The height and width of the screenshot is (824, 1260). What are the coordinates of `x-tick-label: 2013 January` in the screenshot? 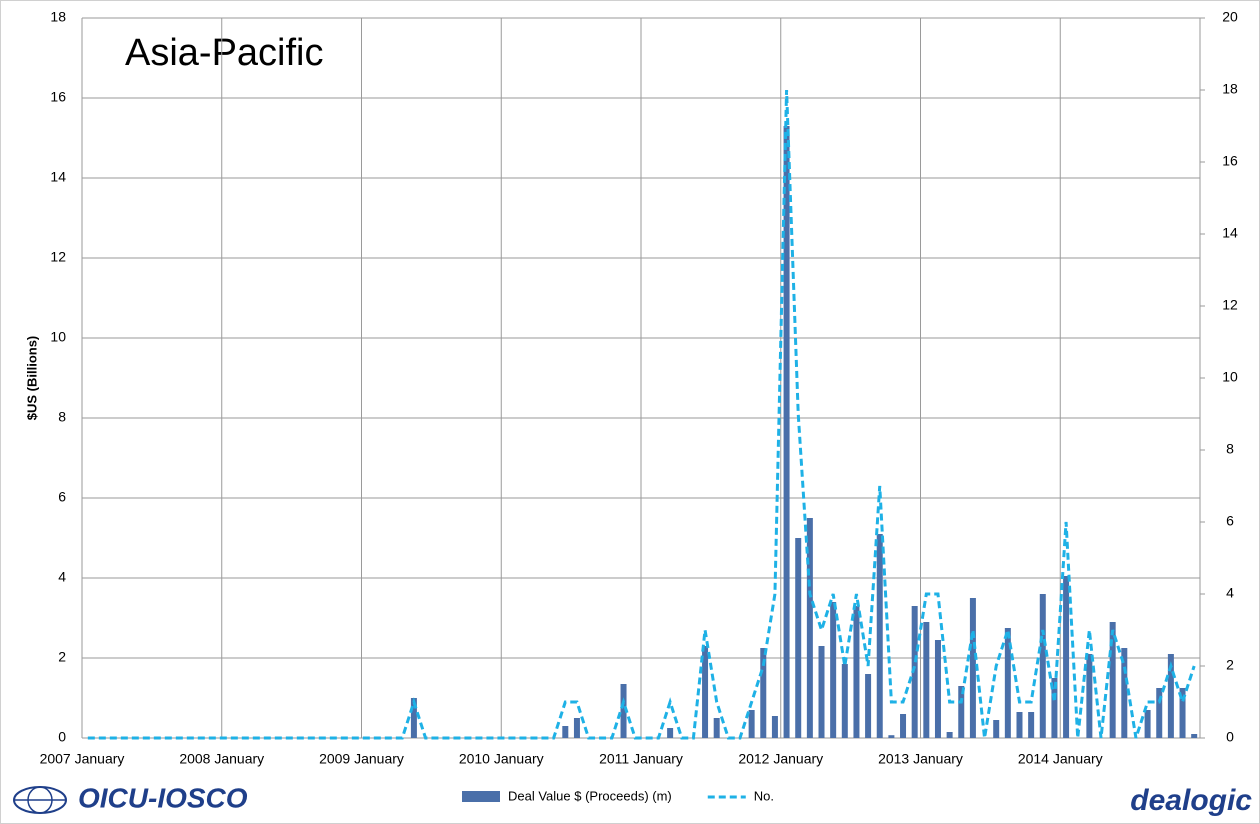 It's located at (920, 759).